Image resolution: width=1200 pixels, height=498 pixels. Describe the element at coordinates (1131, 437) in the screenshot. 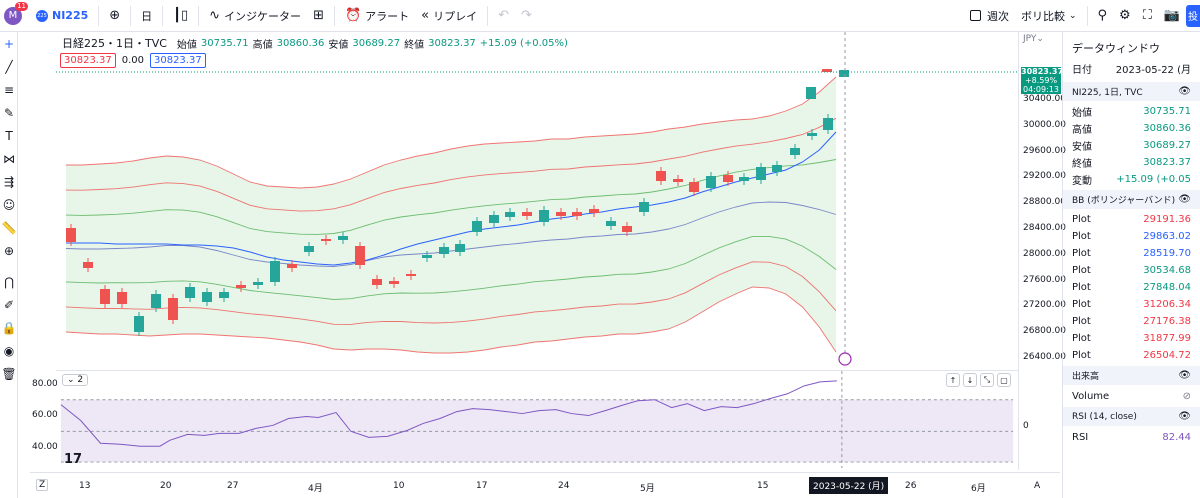

I see `rsi-row: RSI 82.44` at that location.